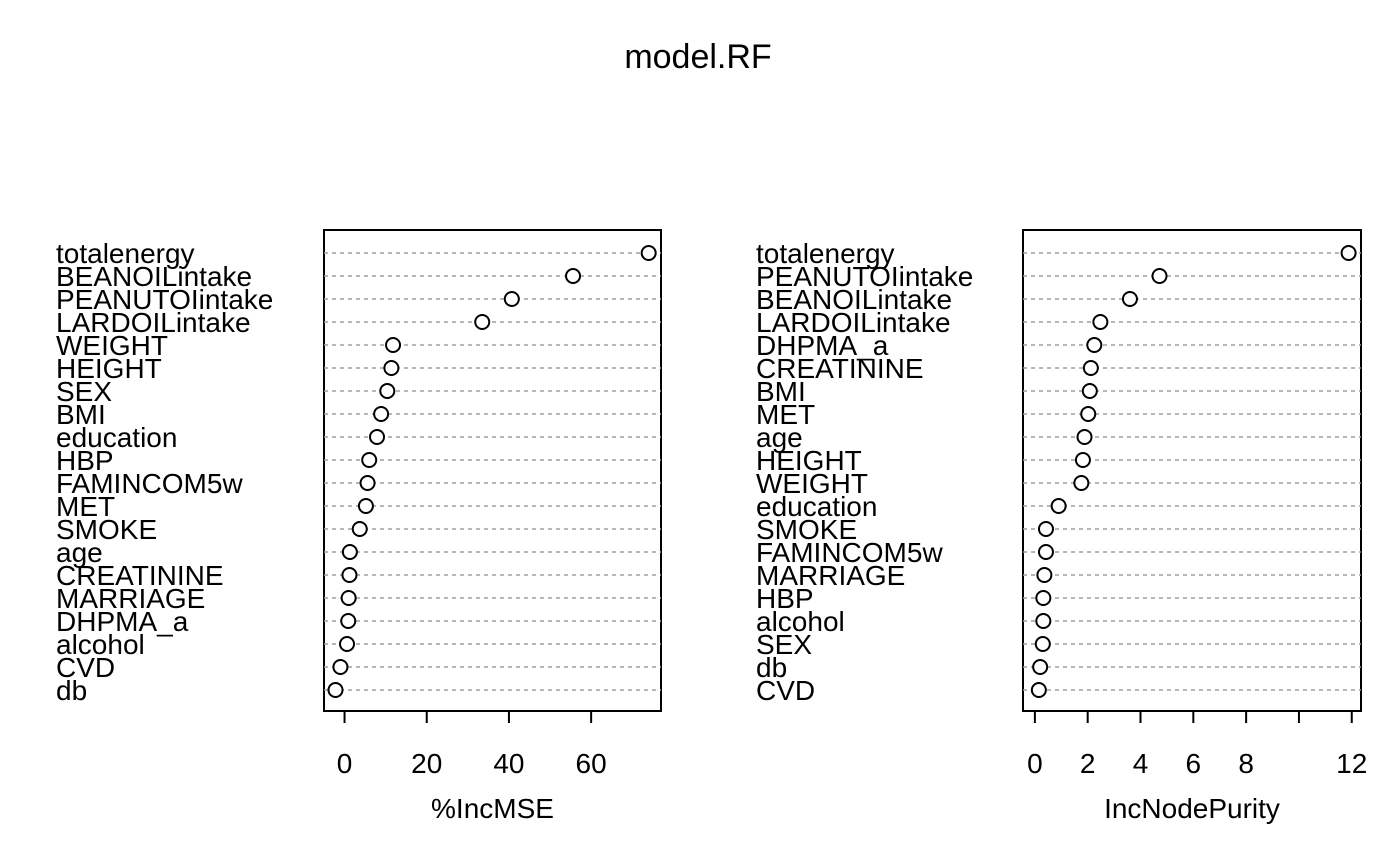 This screenshot has width=1400, height=865. What do you see at coordinates (1197, 745) in the screenshot?
I see `x-axis-incnodepurity: 0 2 4 6 8 12` at bounding box center [1197, 745].